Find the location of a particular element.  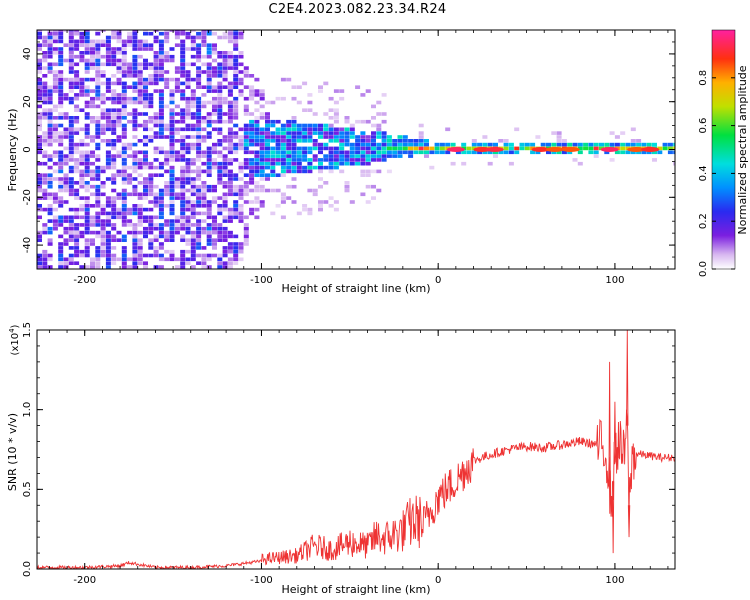

y-tick-label: 20 is located at coordinates (27, 101).